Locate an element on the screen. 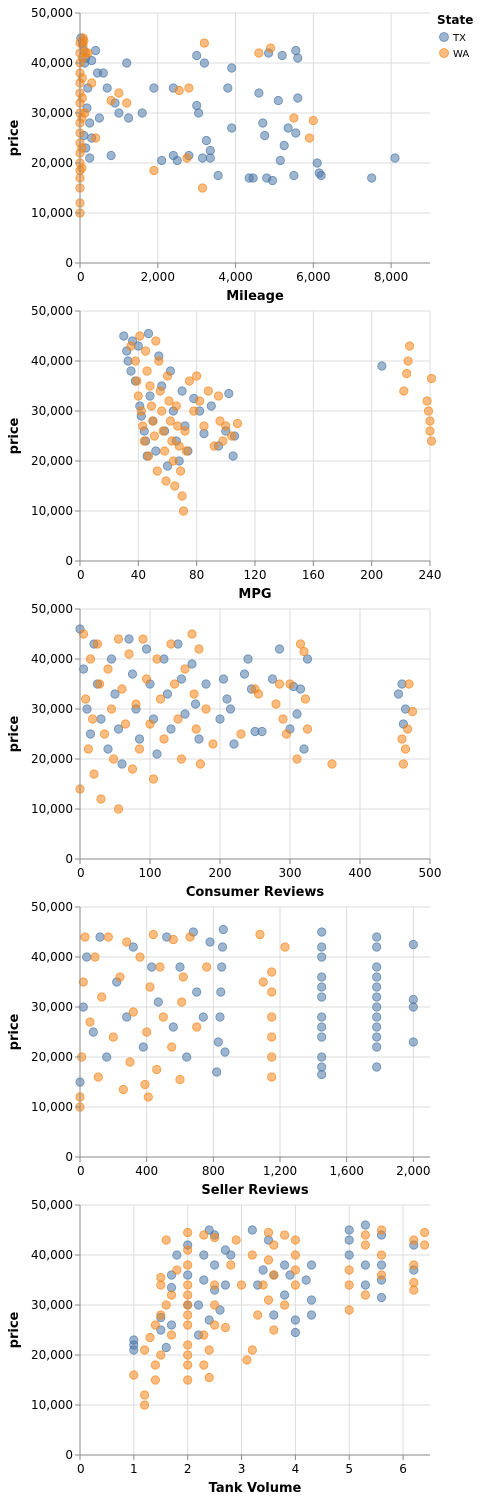 The height and width of the screenshot is (1500, 485). x-tick-label: 4,000 is located at coordinates (235, 277).